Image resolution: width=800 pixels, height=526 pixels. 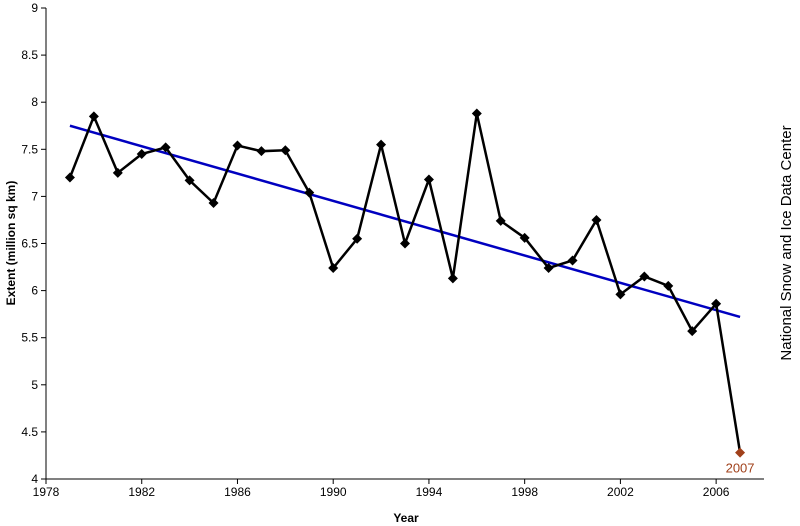 I want to click on y-tick-label: 6, so click(x=34, y=291).